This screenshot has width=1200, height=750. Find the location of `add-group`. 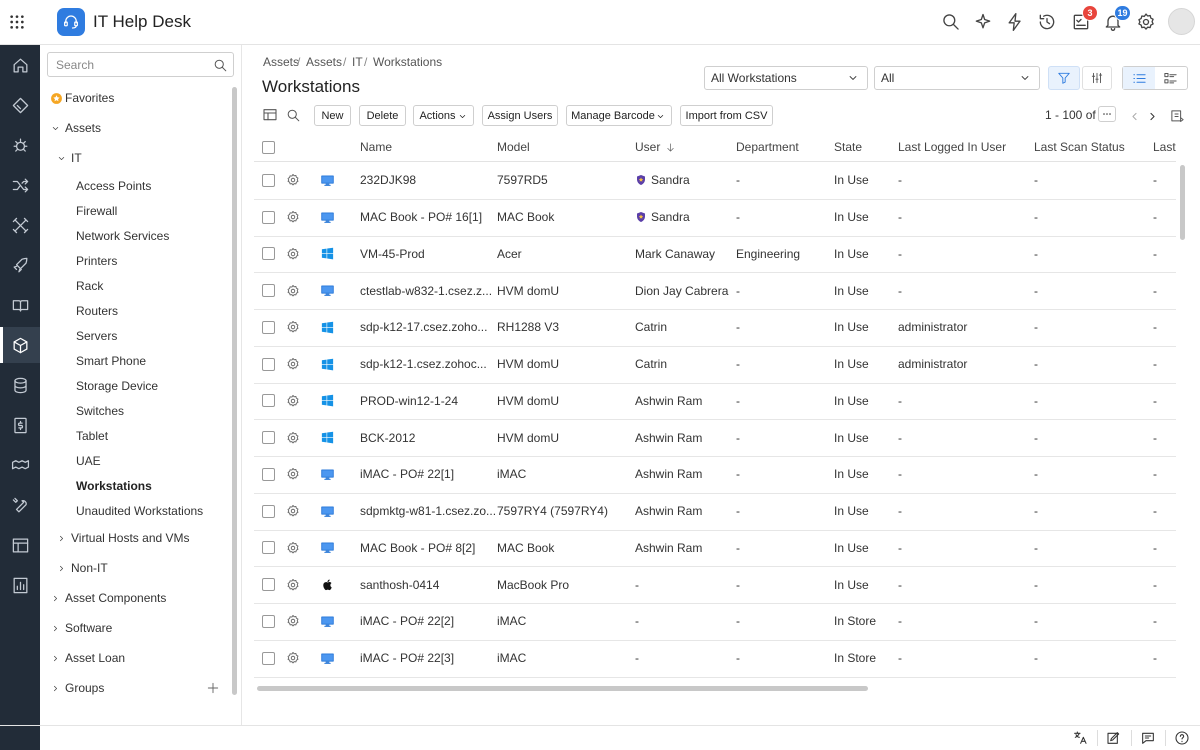

add-group is located at coordinates (213, 688).